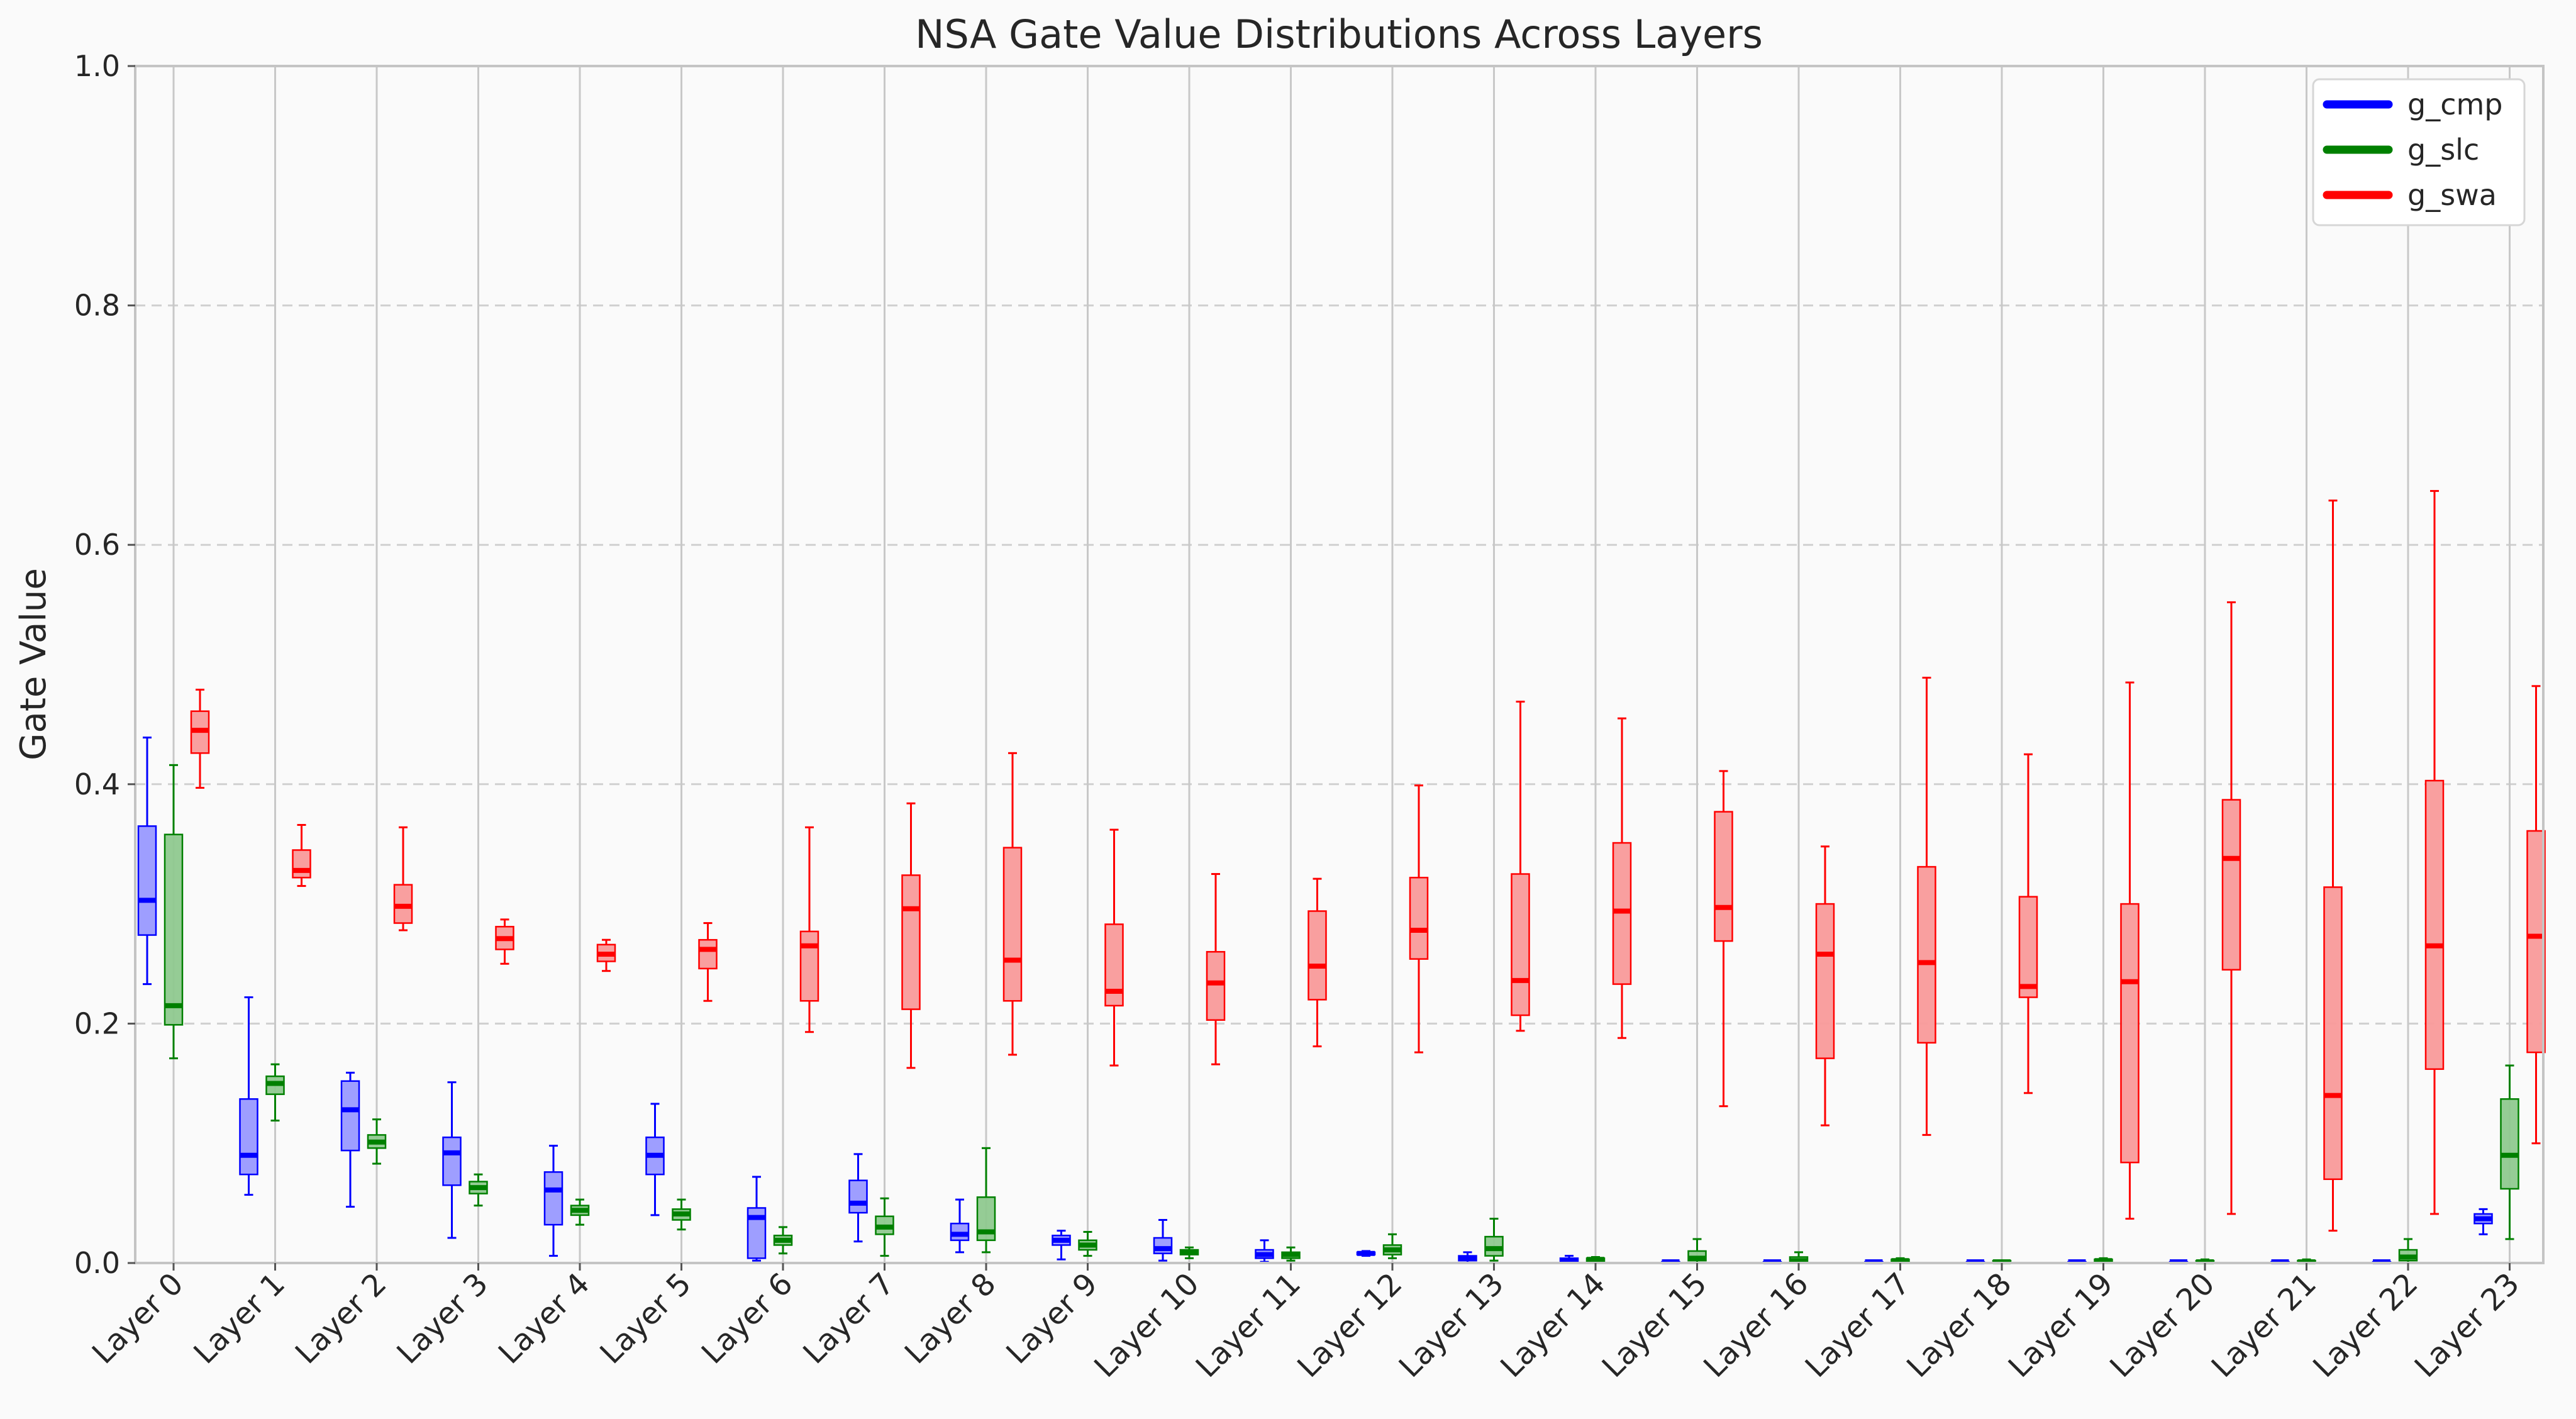  What do you see at coordinates (97, 1263) in the screenshot?
I see `y-tick-label: 0.0` at bounding box center [97, 1263].